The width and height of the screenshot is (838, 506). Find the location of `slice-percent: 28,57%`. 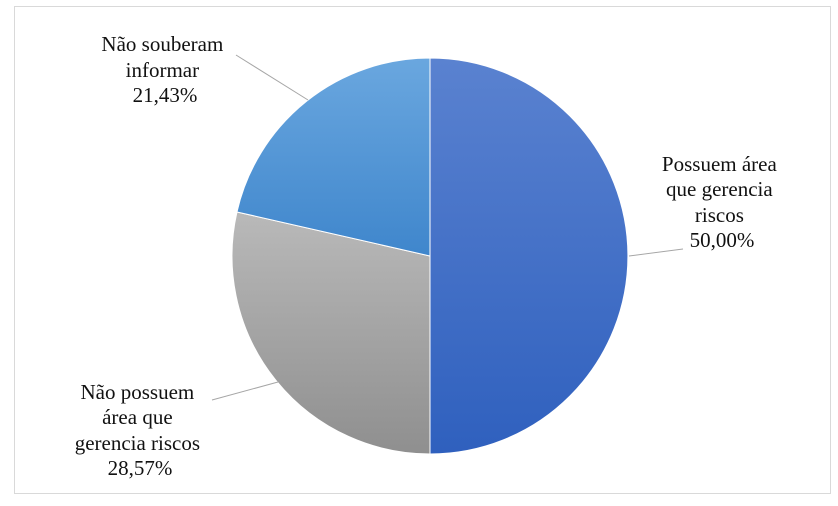

slice-percent: 28,57% is located at coordinates (140, 468).